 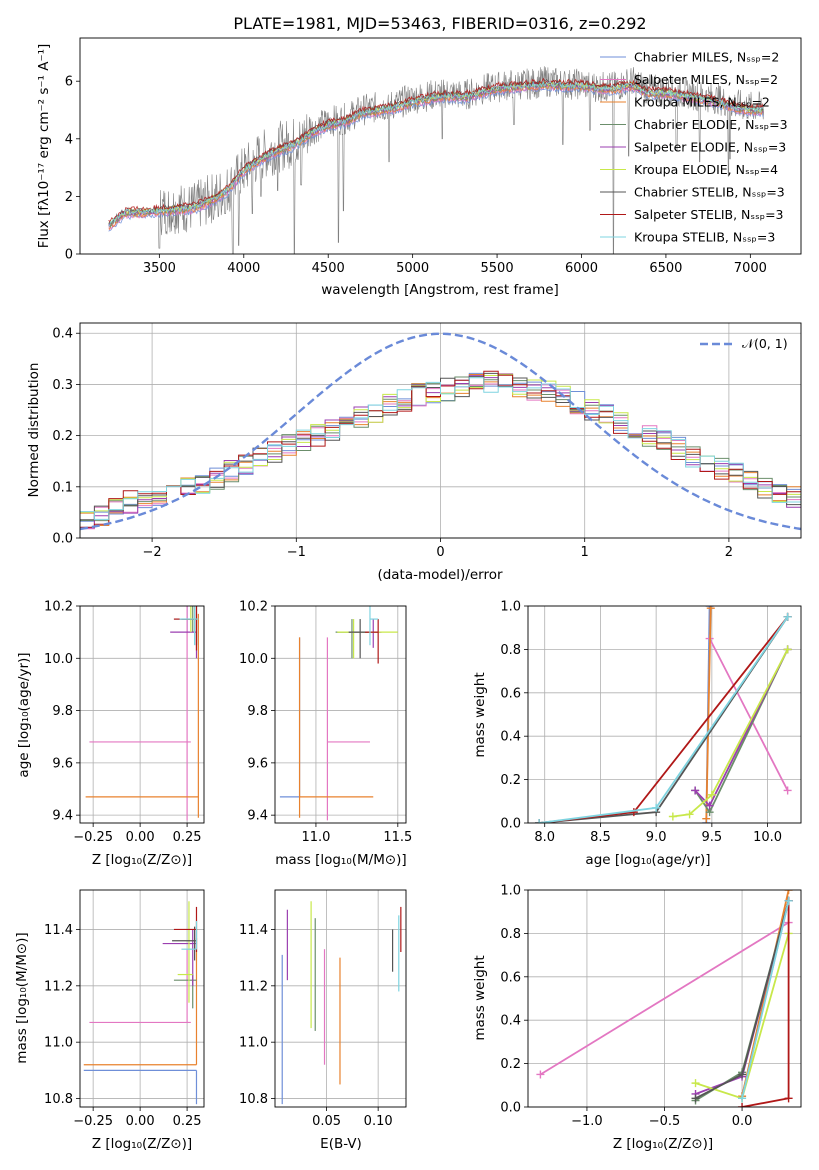 I want to click on age-vs-mass-panel: 11.0 11.5 9.4 9.6 9.8 10.0 10.2, so click(x=325, y=723).